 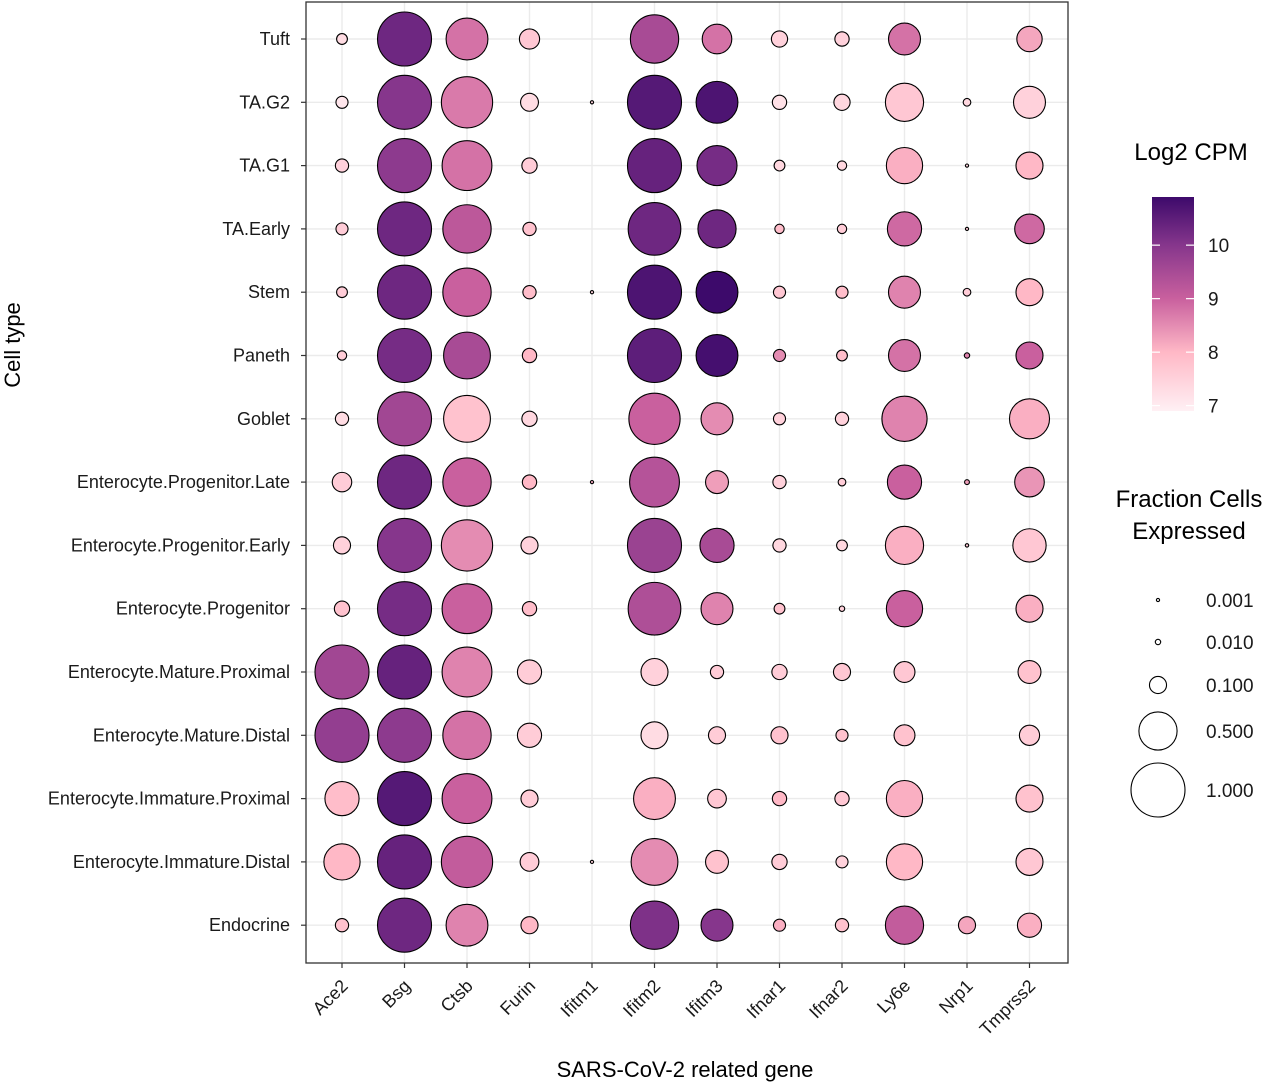 I want to click on dot-Ifitm1-Stem, so click(x=592, y=292).